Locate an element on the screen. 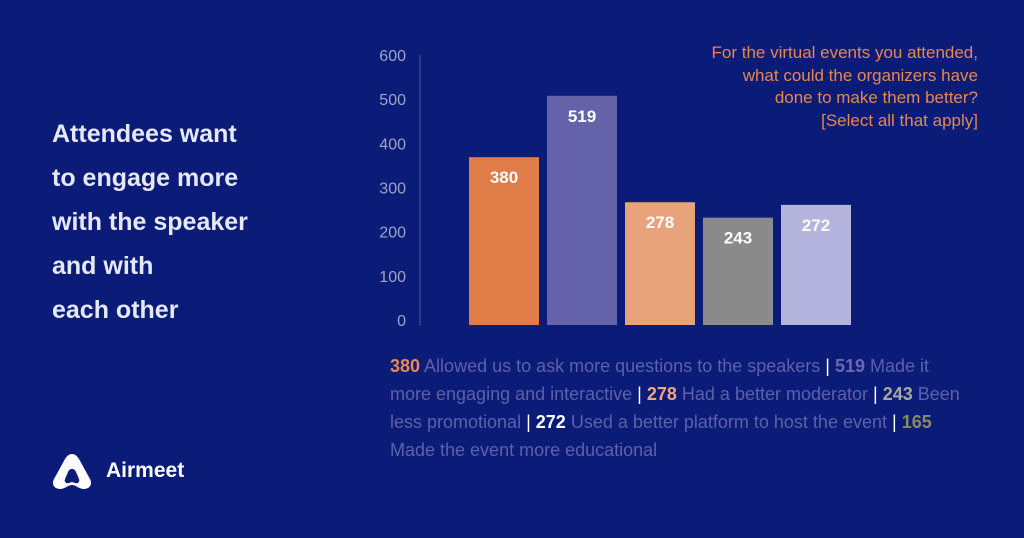  legend-text: Made it more engaging and interactive is located at coordinates (660, 380).